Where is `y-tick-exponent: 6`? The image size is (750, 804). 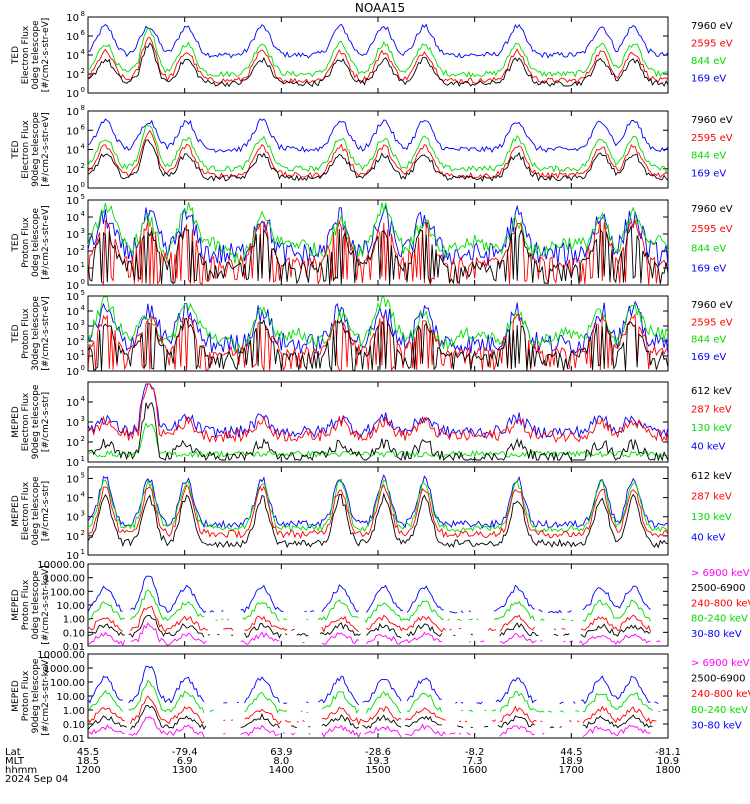
y-tick-exponent: 6 is located at coordinates (83, 127).